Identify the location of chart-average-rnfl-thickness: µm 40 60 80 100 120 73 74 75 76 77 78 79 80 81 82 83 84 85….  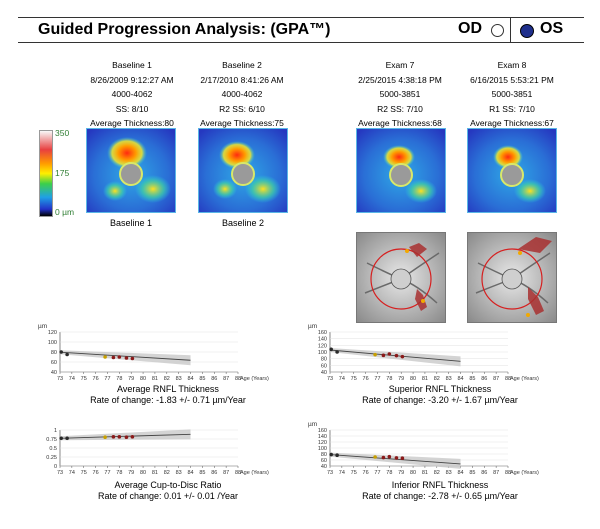
(153, 352).